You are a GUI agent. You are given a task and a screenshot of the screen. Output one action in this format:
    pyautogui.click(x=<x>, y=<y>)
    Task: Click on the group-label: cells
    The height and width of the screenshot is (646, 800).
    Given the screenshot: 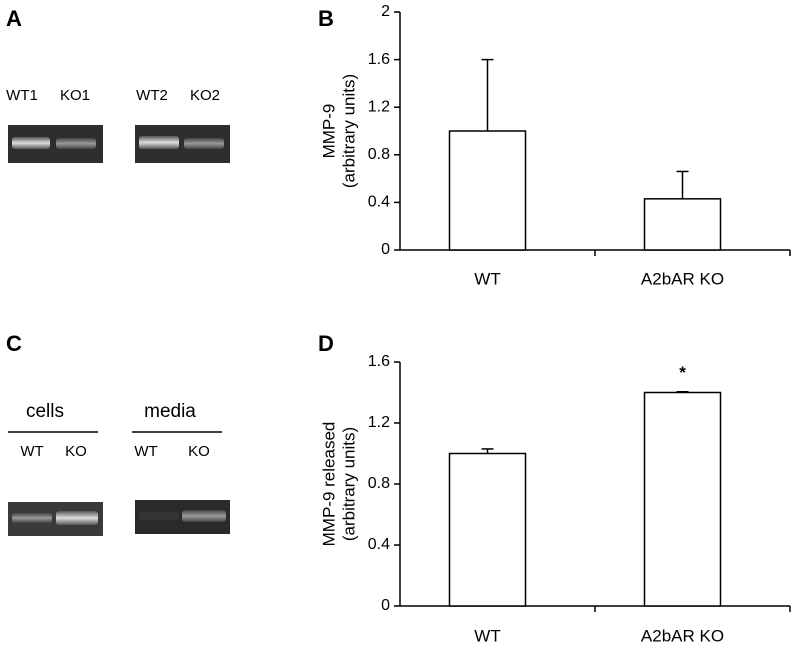 What is the action you would take?
    pyautogui.click(x=45, y=411)
    